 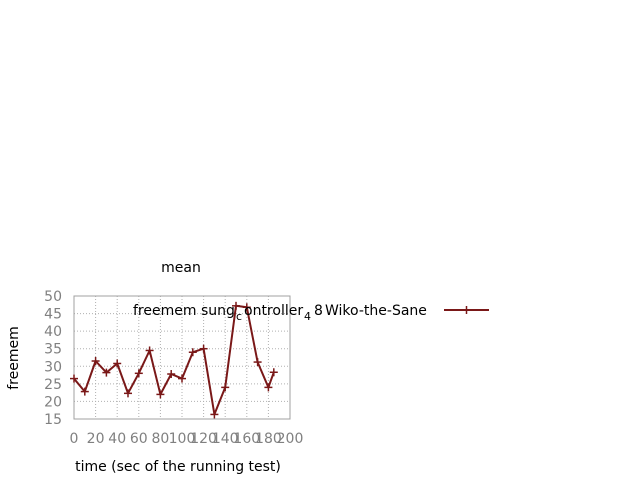 What do you see at coordinates (53, 332) in the screenshot?
I see `y-tick-label: 40` at bounding box center [53, 332].